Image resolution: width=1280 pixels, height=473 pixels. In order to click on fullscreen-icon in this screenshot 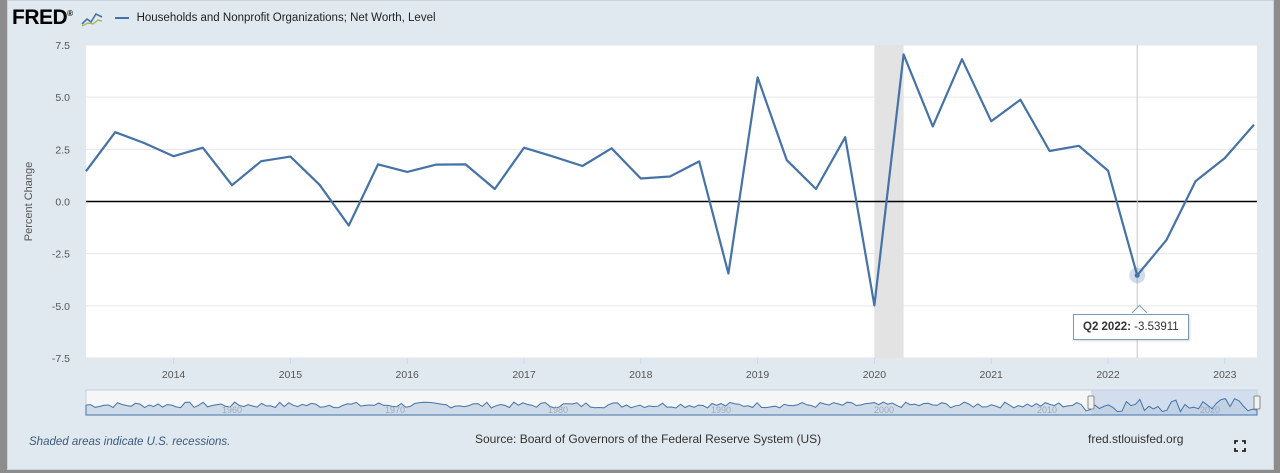, I will do `click(1240, 446)`.